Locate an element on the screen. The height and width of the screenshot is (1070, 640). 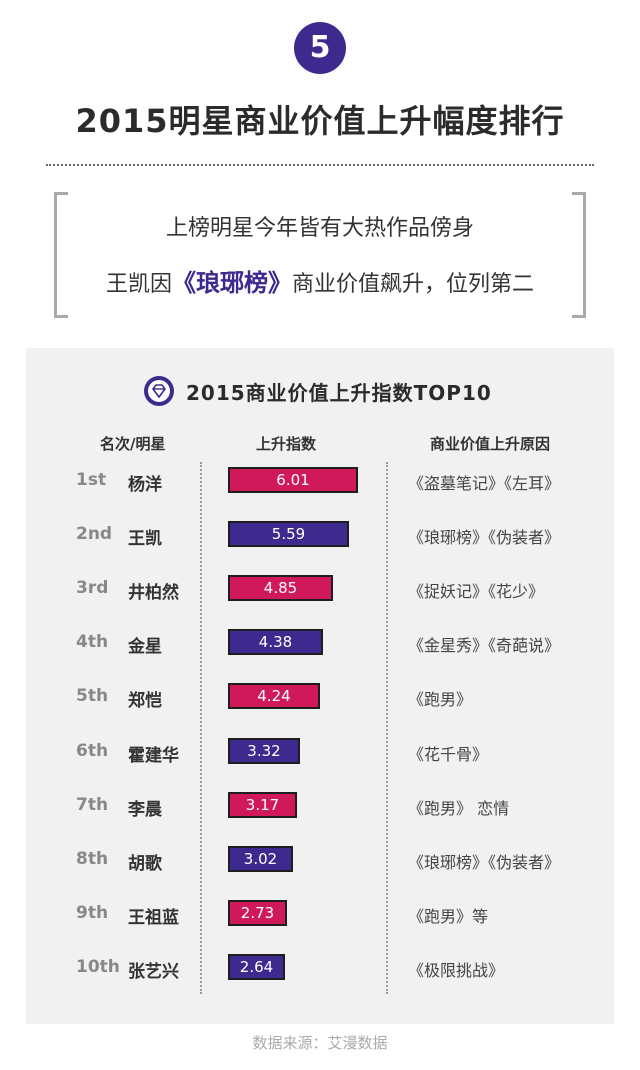
index-bar: 2.64 is located at coordinates (256, 966).